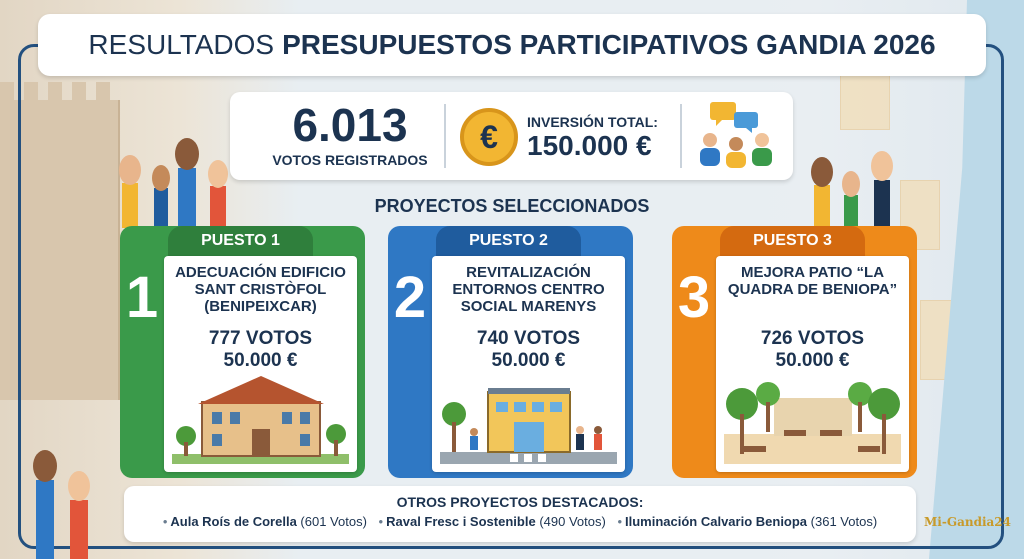 The height and width of the screenshot is (559, 1024). What do you see at coordinates (512, 206) in the screenshot?
I see `section-title: PROYECTOS SELECCIONADOS` at bounding box center [512, 206].